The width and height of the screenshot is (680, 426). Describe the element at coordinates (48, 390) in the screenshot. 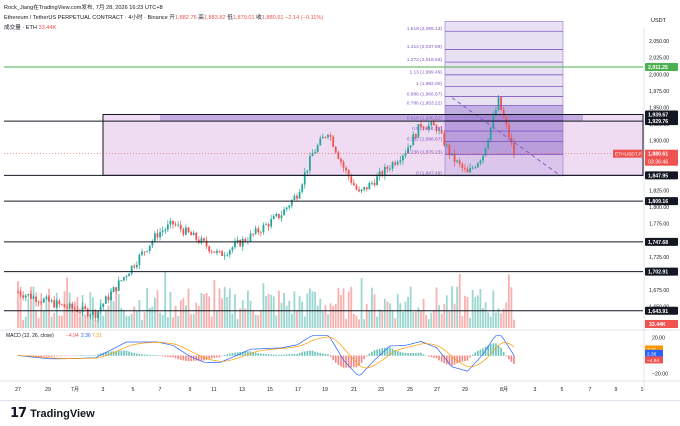

I see `time-tick-label: 29` at that location.